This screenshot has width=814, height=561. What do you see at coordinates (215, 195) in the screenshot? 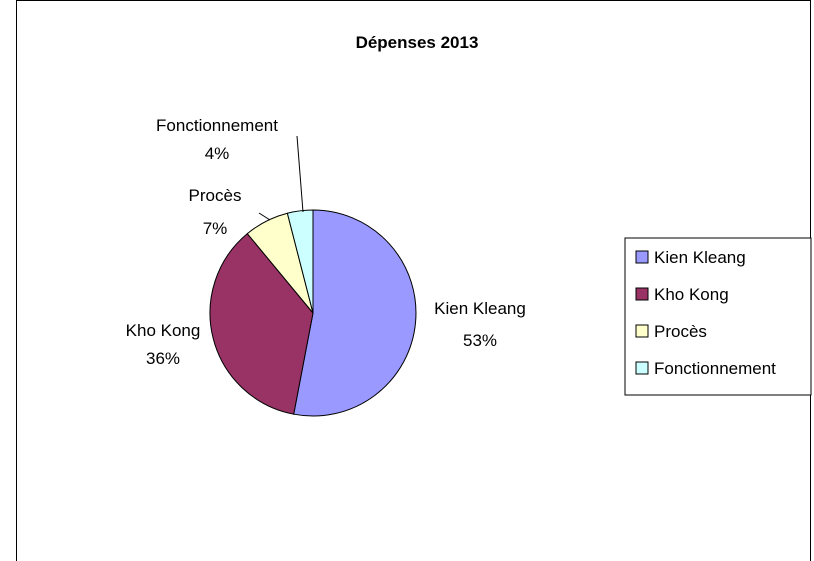
I see `slice-category-label: Procès` at bounding box center [215, 195].